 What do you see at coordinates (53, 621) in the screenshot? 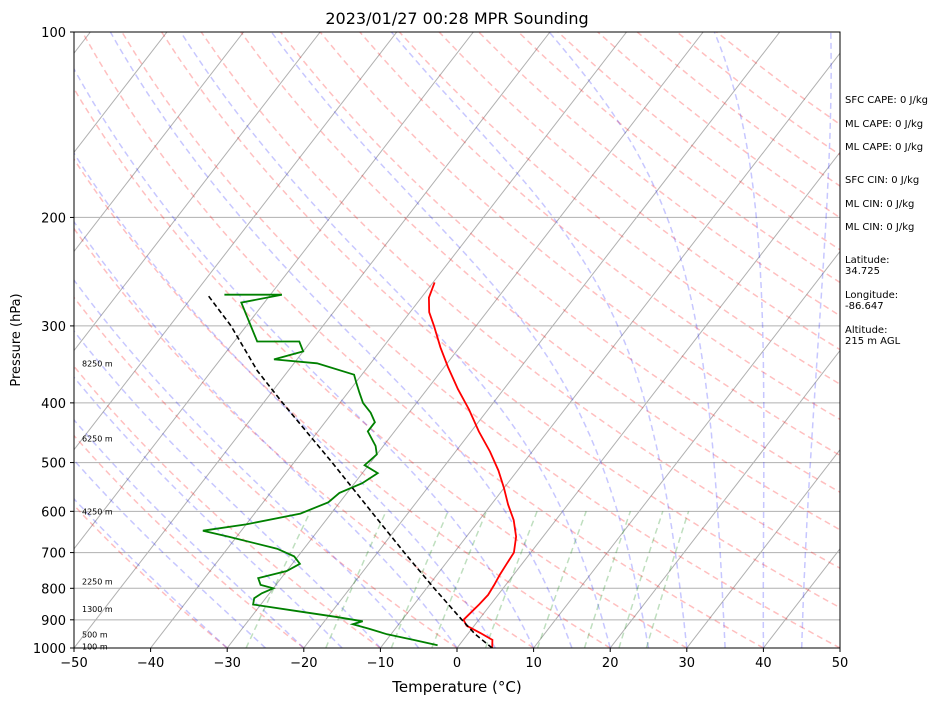
I see `y-tick-label: 900` at bounding box center [53, 621].